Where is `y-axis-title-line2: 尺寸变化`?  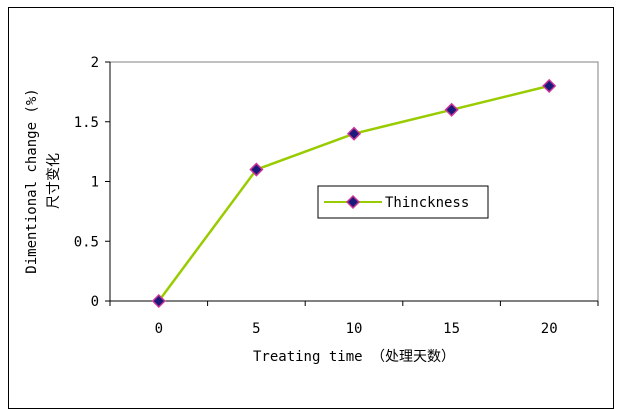 y-axis-title-line2: 尺寸变化 is located at coordinates (54, 181).